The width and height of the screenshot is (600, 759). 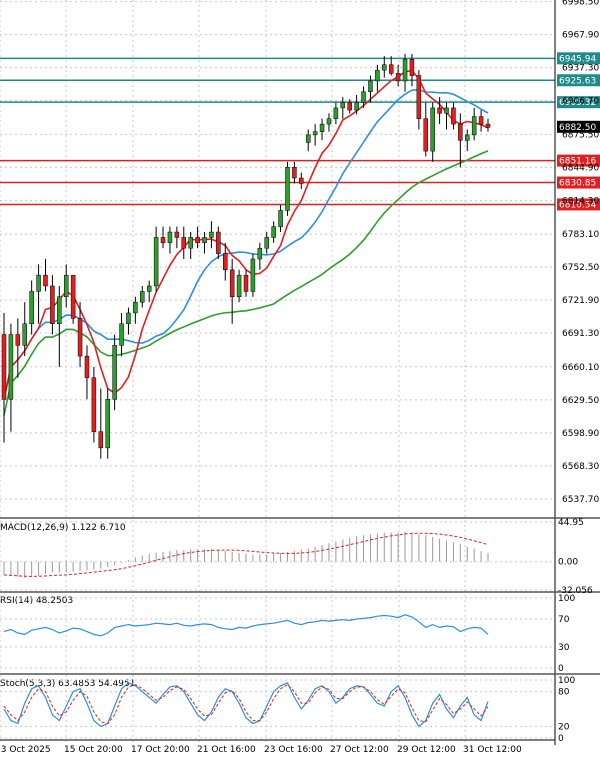 I want to click on level-tag-support, so click(x=578, y=204).